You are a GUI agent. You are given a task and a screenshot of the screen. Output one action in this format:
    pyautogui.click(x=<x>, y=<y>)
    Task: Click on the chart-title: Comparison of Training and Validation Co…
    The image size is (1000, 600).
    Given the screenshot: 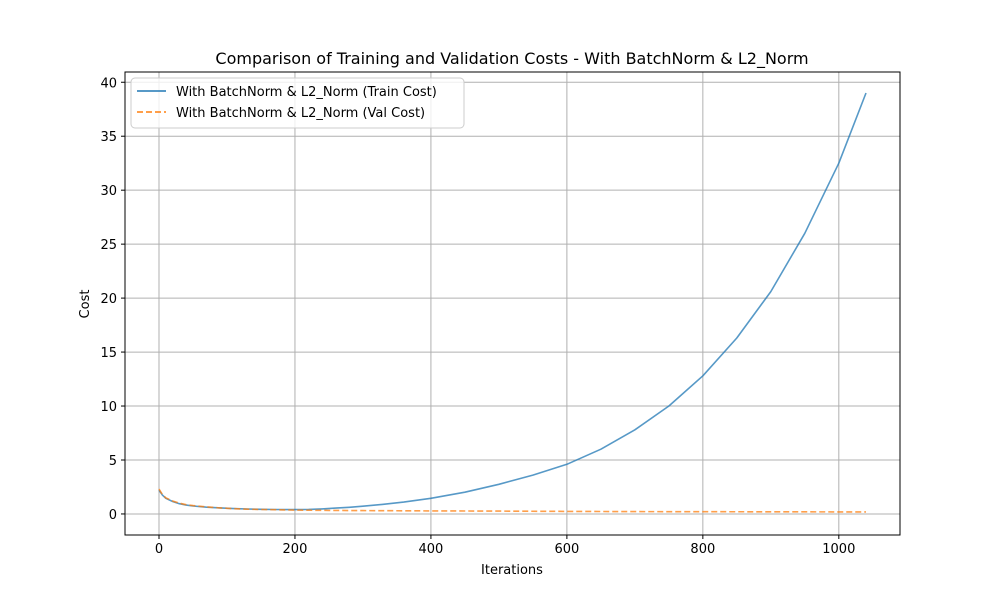 What is the action you would take?
    pyautogui.click(x=511, y=59)
    